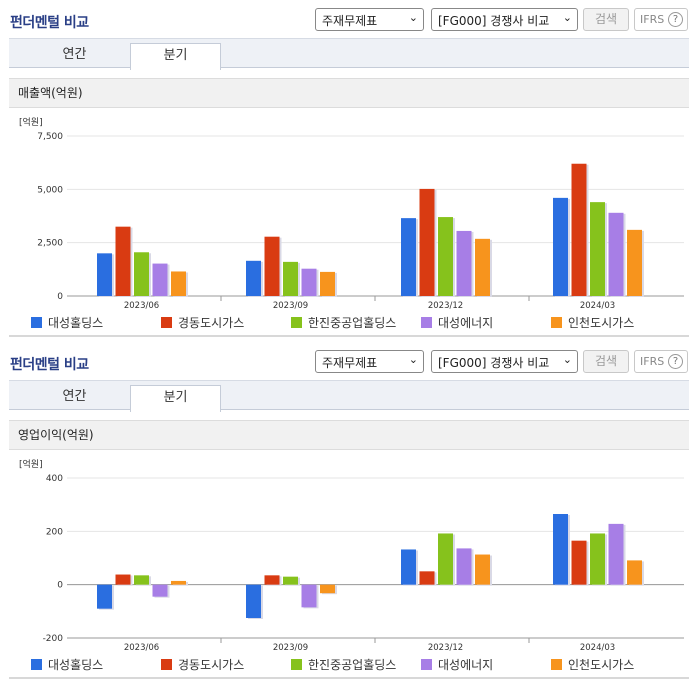  What do you see at coordinates (652, 361) in the screenshot?
I see `ifrs-label: IFRS` at bounding box center [652, 361].